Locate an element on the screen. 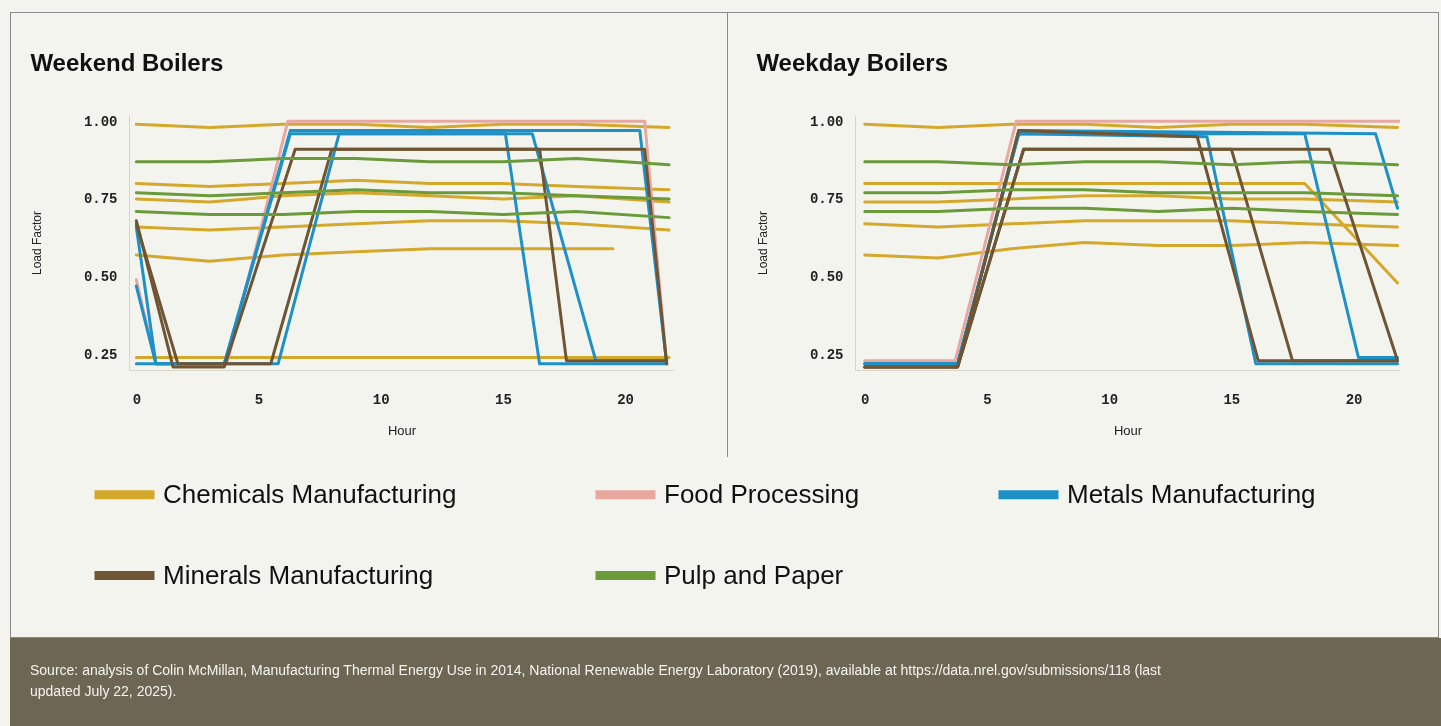 The height and width of the screenshot is (726, 1441). legend-label: Food Processing is located at coordinates (762, 493).